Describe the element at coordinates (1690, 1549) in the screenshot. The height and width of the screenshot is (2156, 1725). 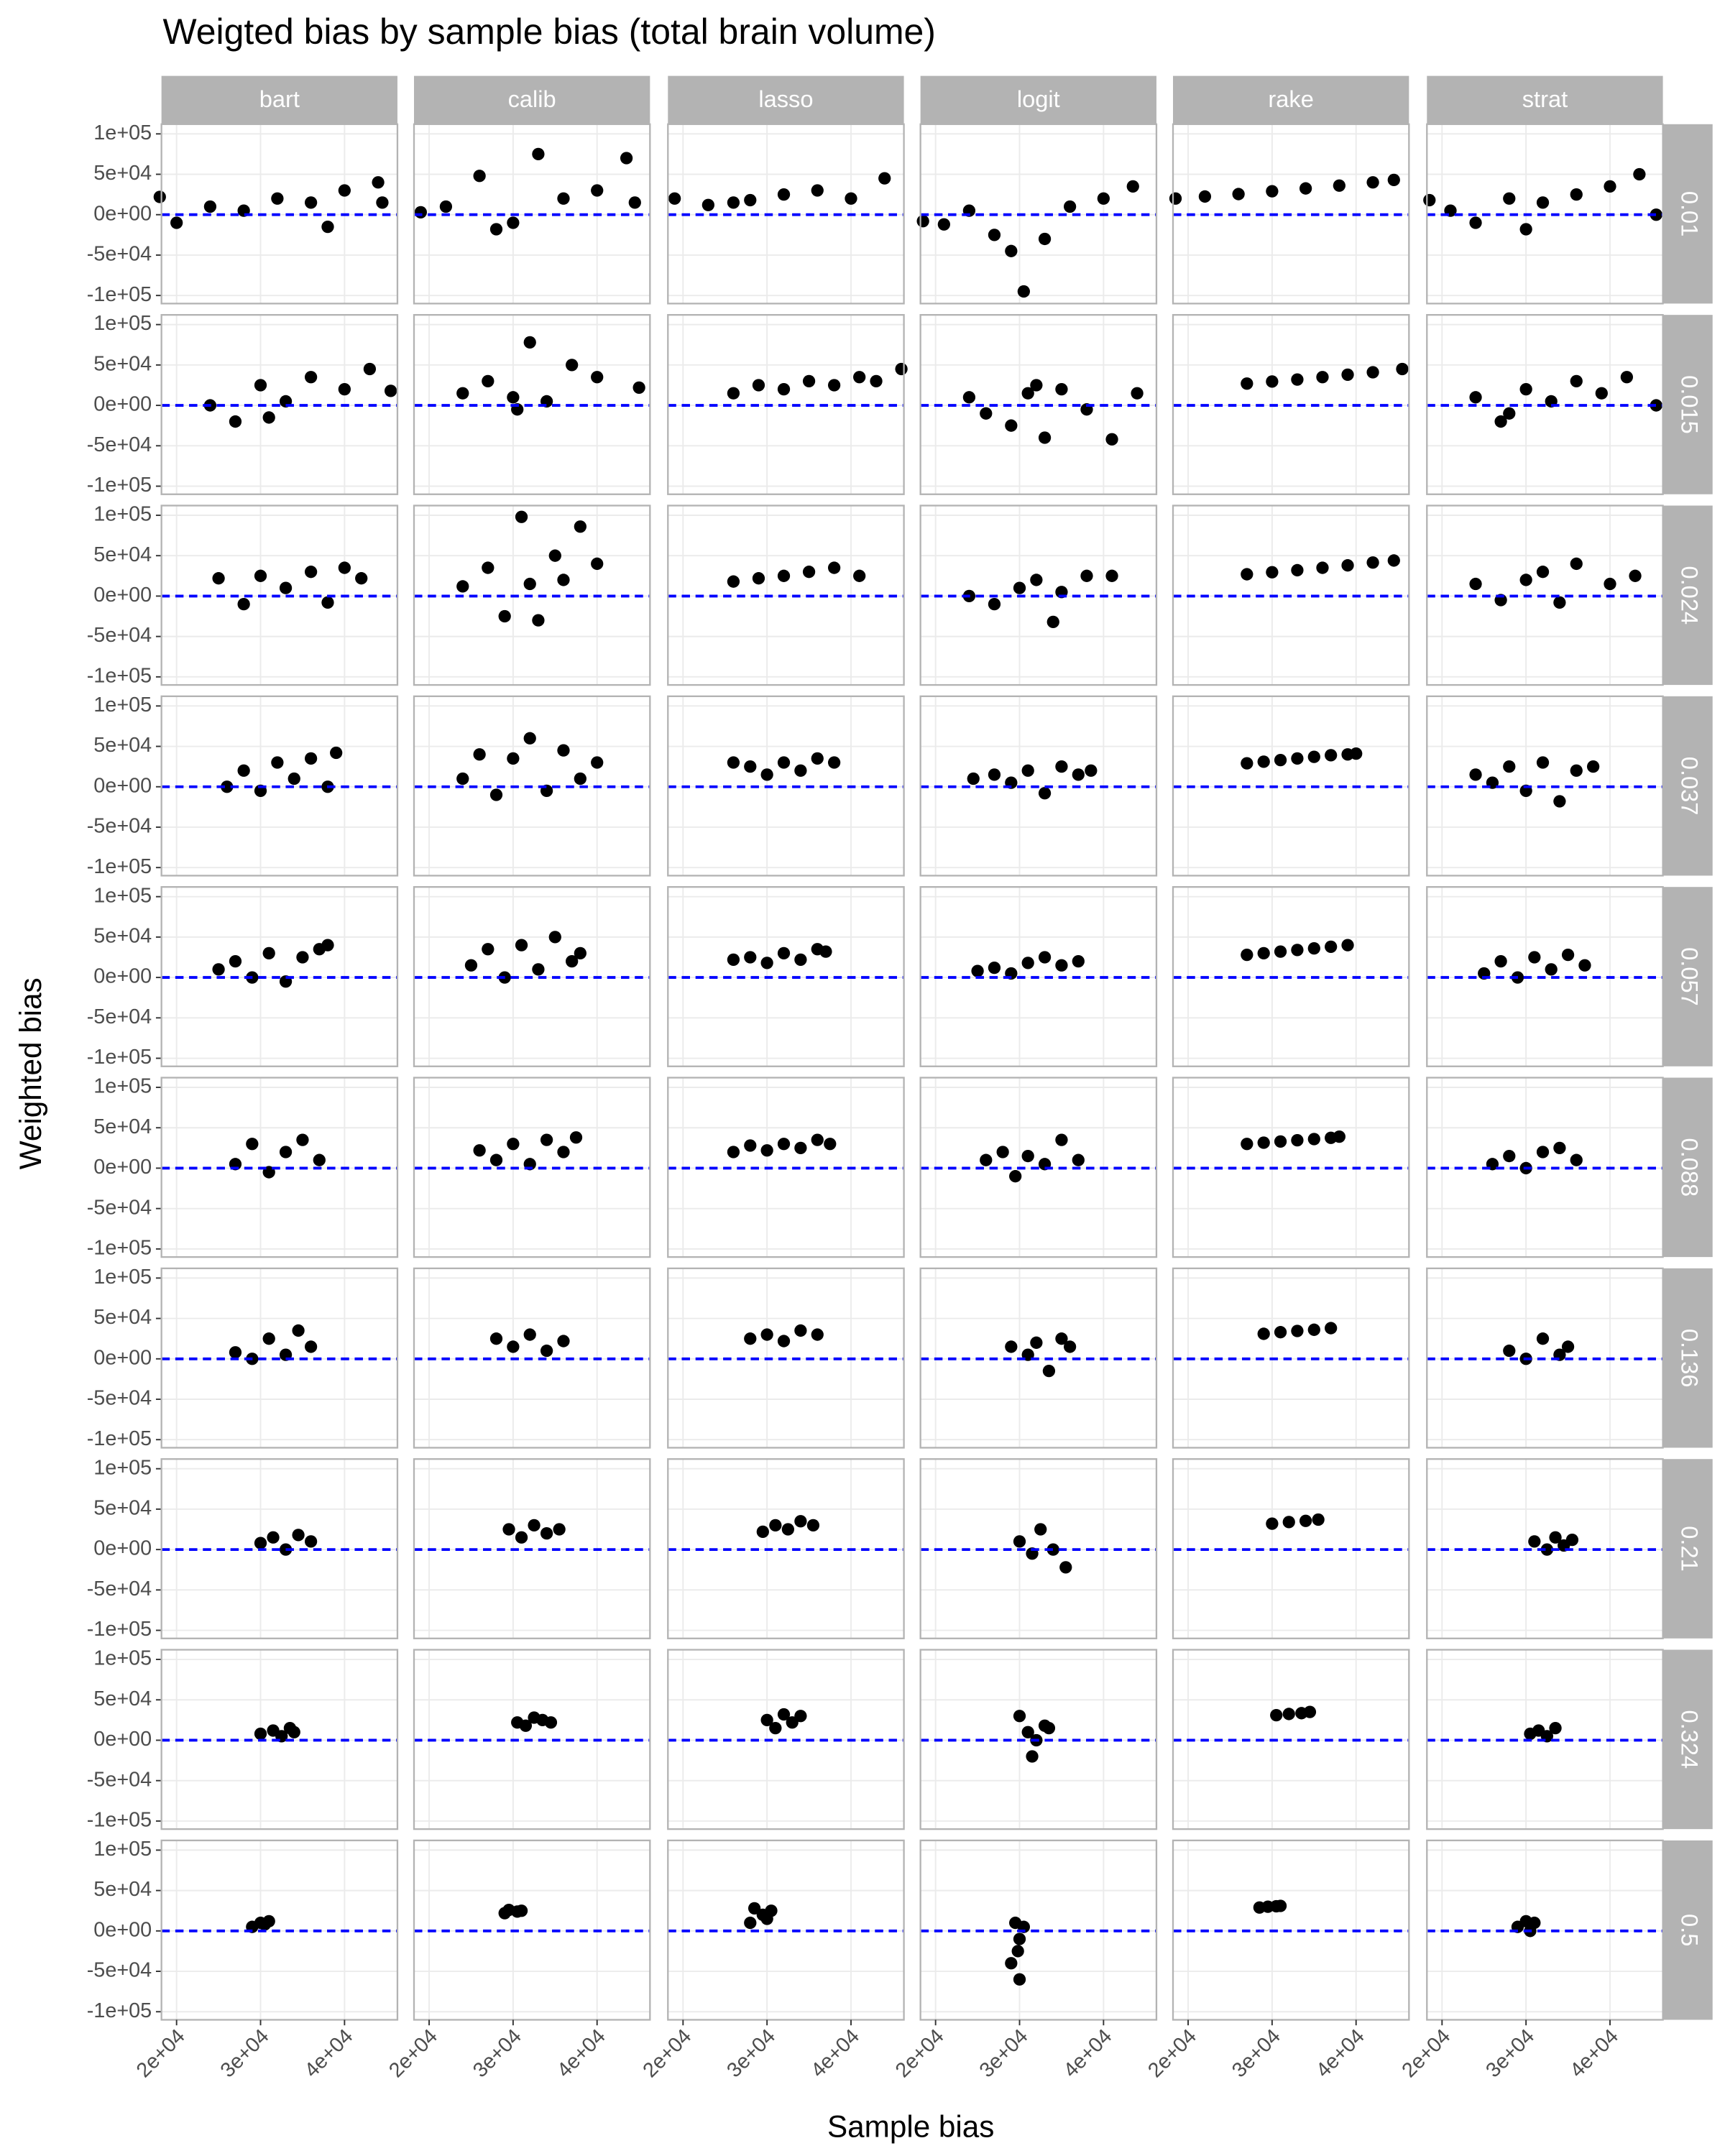
I see `row-strip-label: 0.21` at that location.